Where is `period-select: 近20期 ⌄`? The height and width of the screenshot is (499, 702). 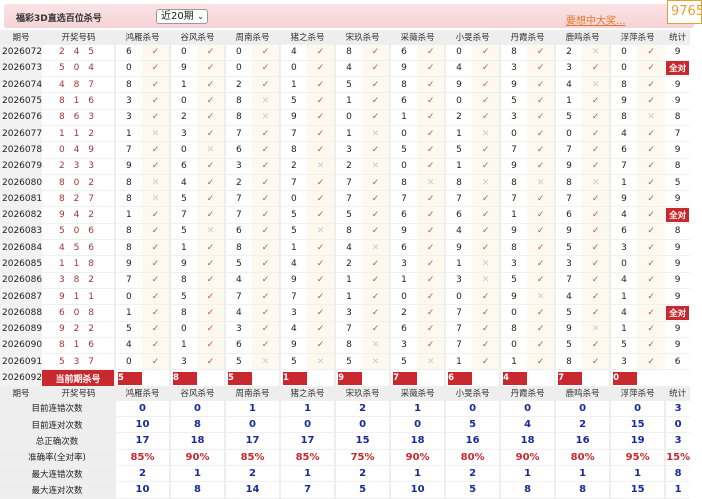
period-select: 近20期 ⌄ is located at coordinates (182, 16).